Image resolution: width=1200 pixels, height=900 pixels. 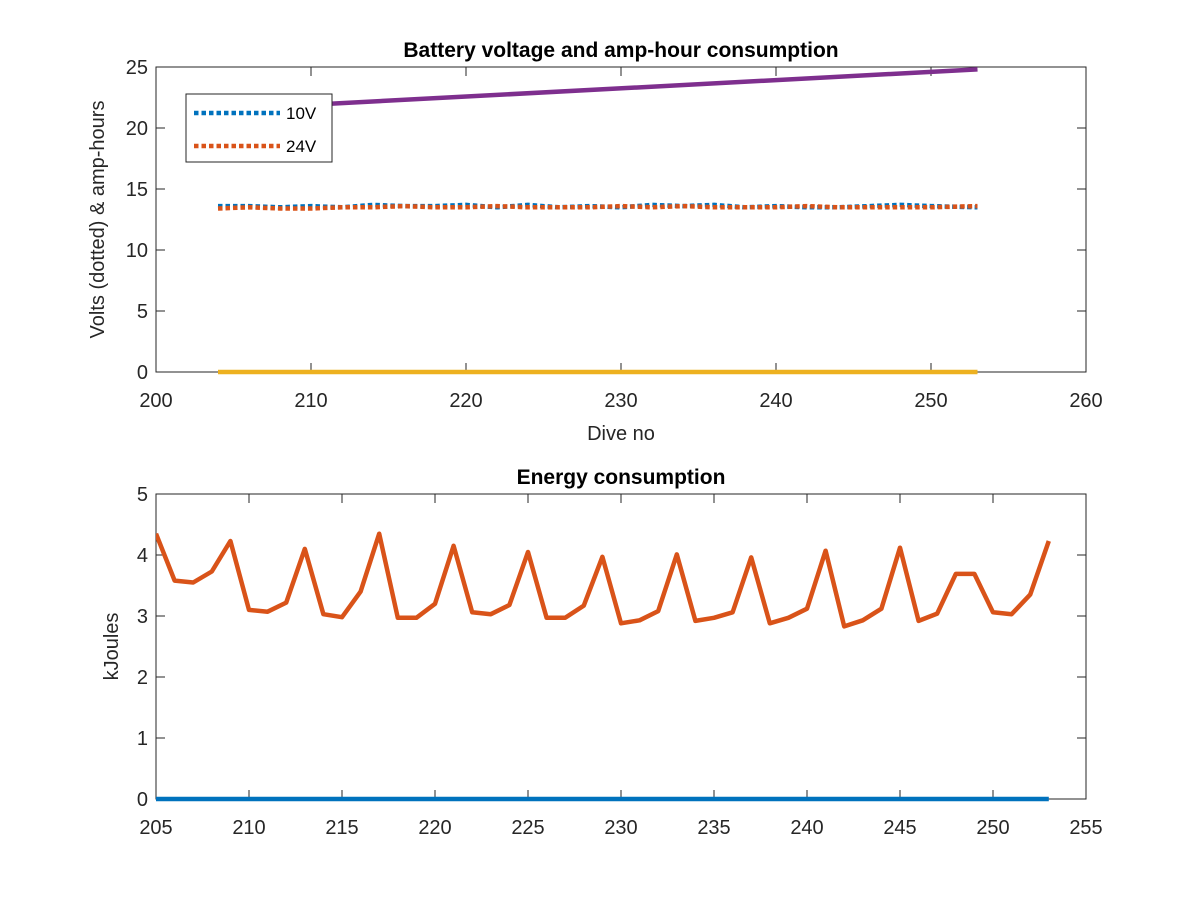 I want to click on x-axis-title: Dive no, so click(x=621, y=434).